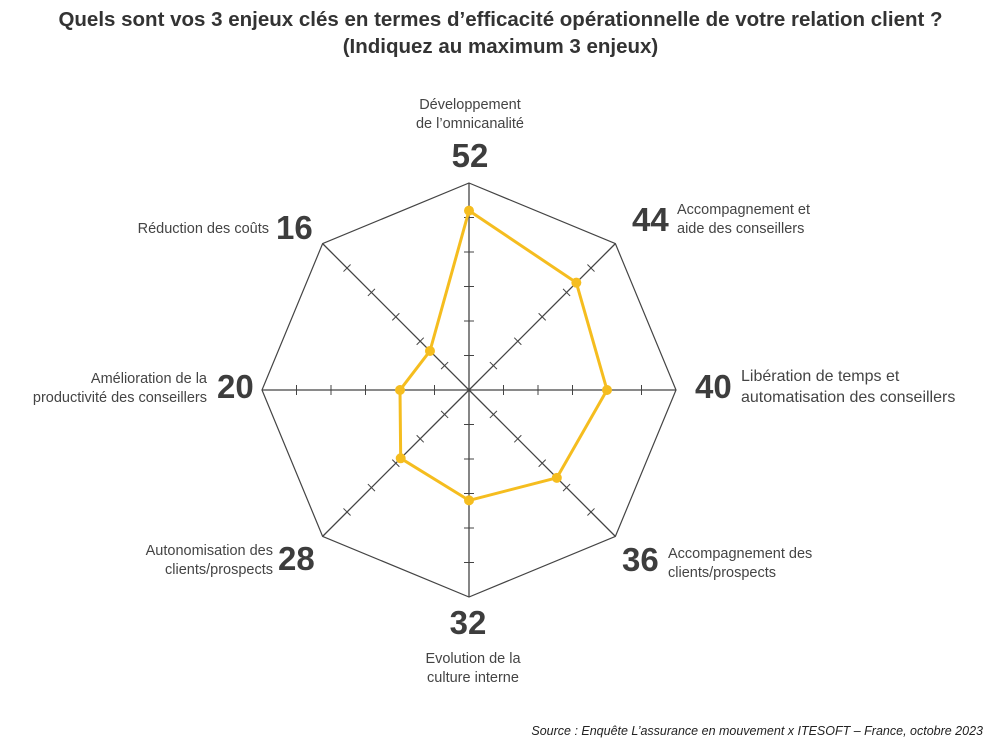 Image resolution: width=1001 pixels, height=748 pixels. What do you see at coordinates (473, 678) in the screenshot?
I see `axis-label-line: culture interne` at bounding box center [473, 678].